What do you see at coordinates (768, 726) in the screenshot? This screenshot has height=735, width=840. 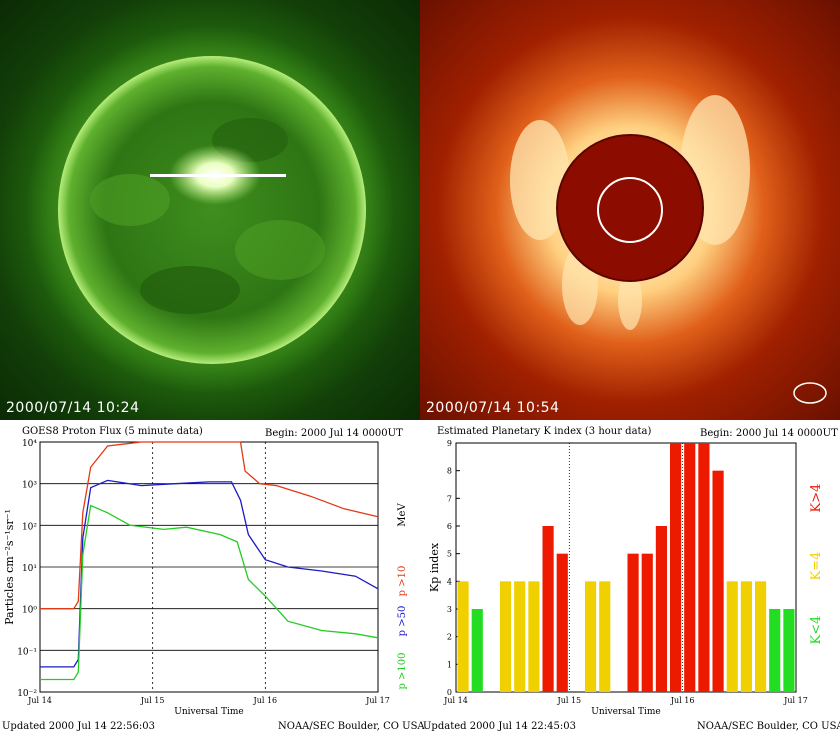 I see `kp-footer-credit: NOAA/SEC Boulder, CO USA` at bounding box center [768, 726].